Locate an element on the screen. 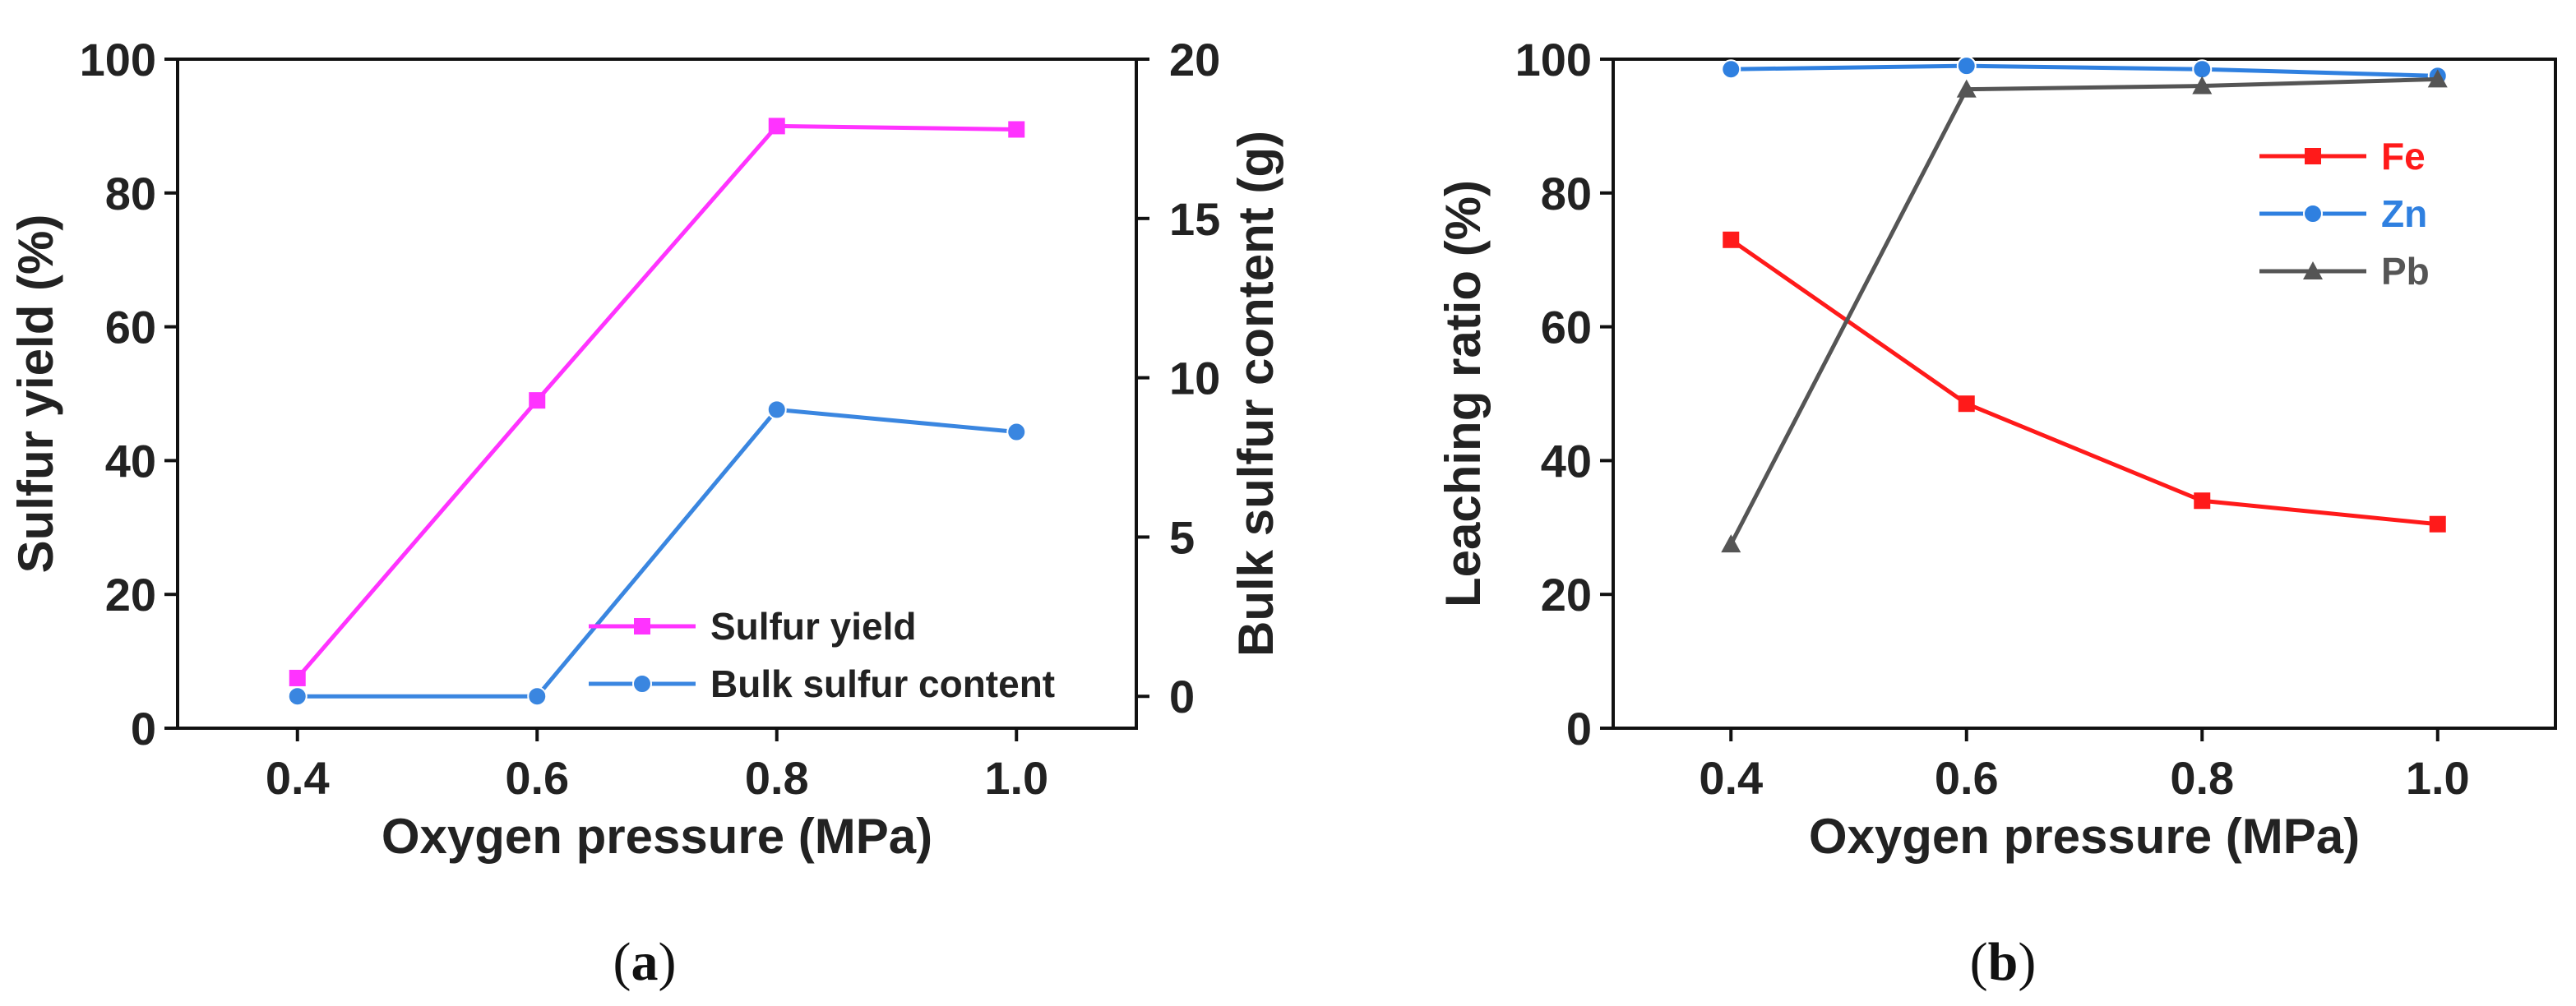 The height and width of the screenshot is (1006, 2576). y-axis-title: Sulfur yield (%) is located at coordinates (35, 394).